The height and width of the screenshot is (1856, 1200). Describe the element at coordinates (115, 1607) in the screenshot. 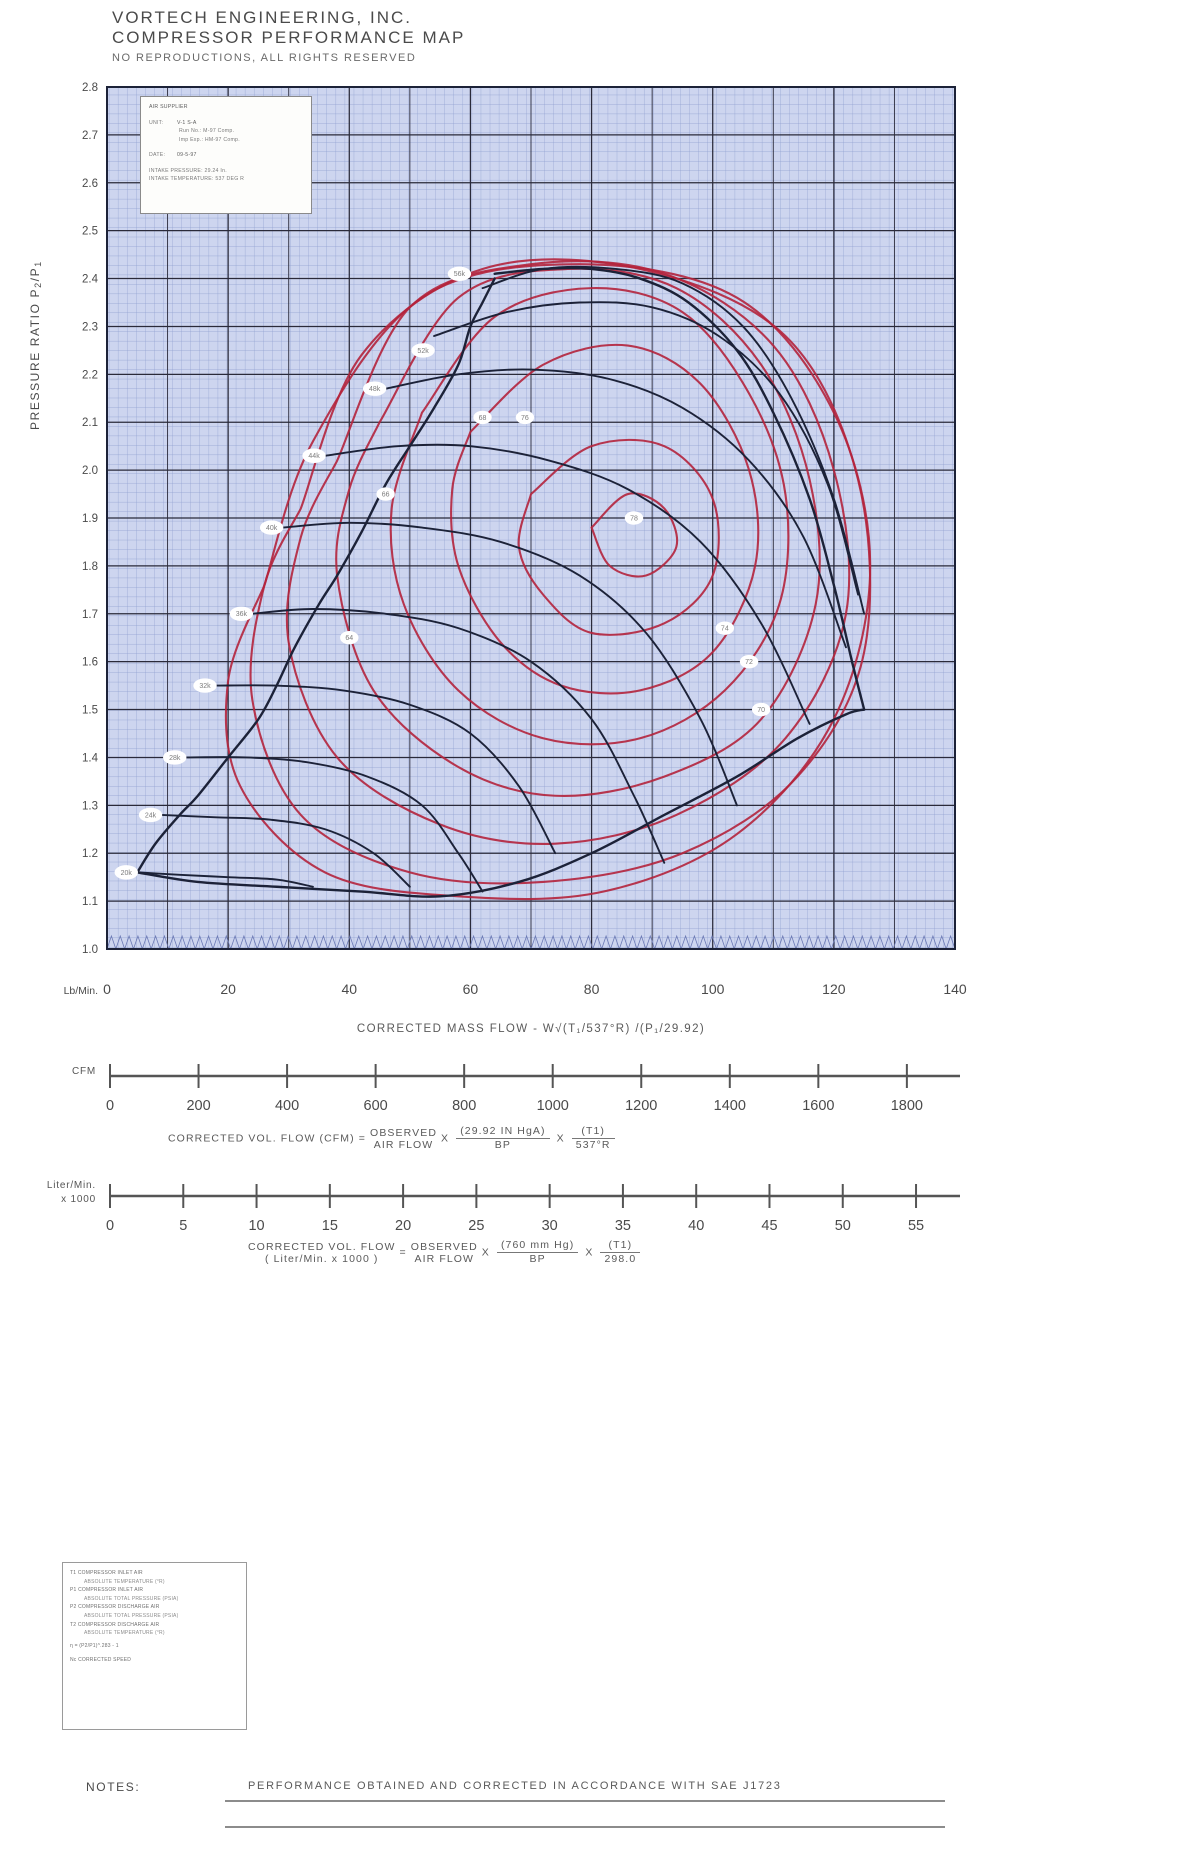

I see `nomenclature-line-5: P2 COMPRESSOR DISCHARGE AIR` at that location.